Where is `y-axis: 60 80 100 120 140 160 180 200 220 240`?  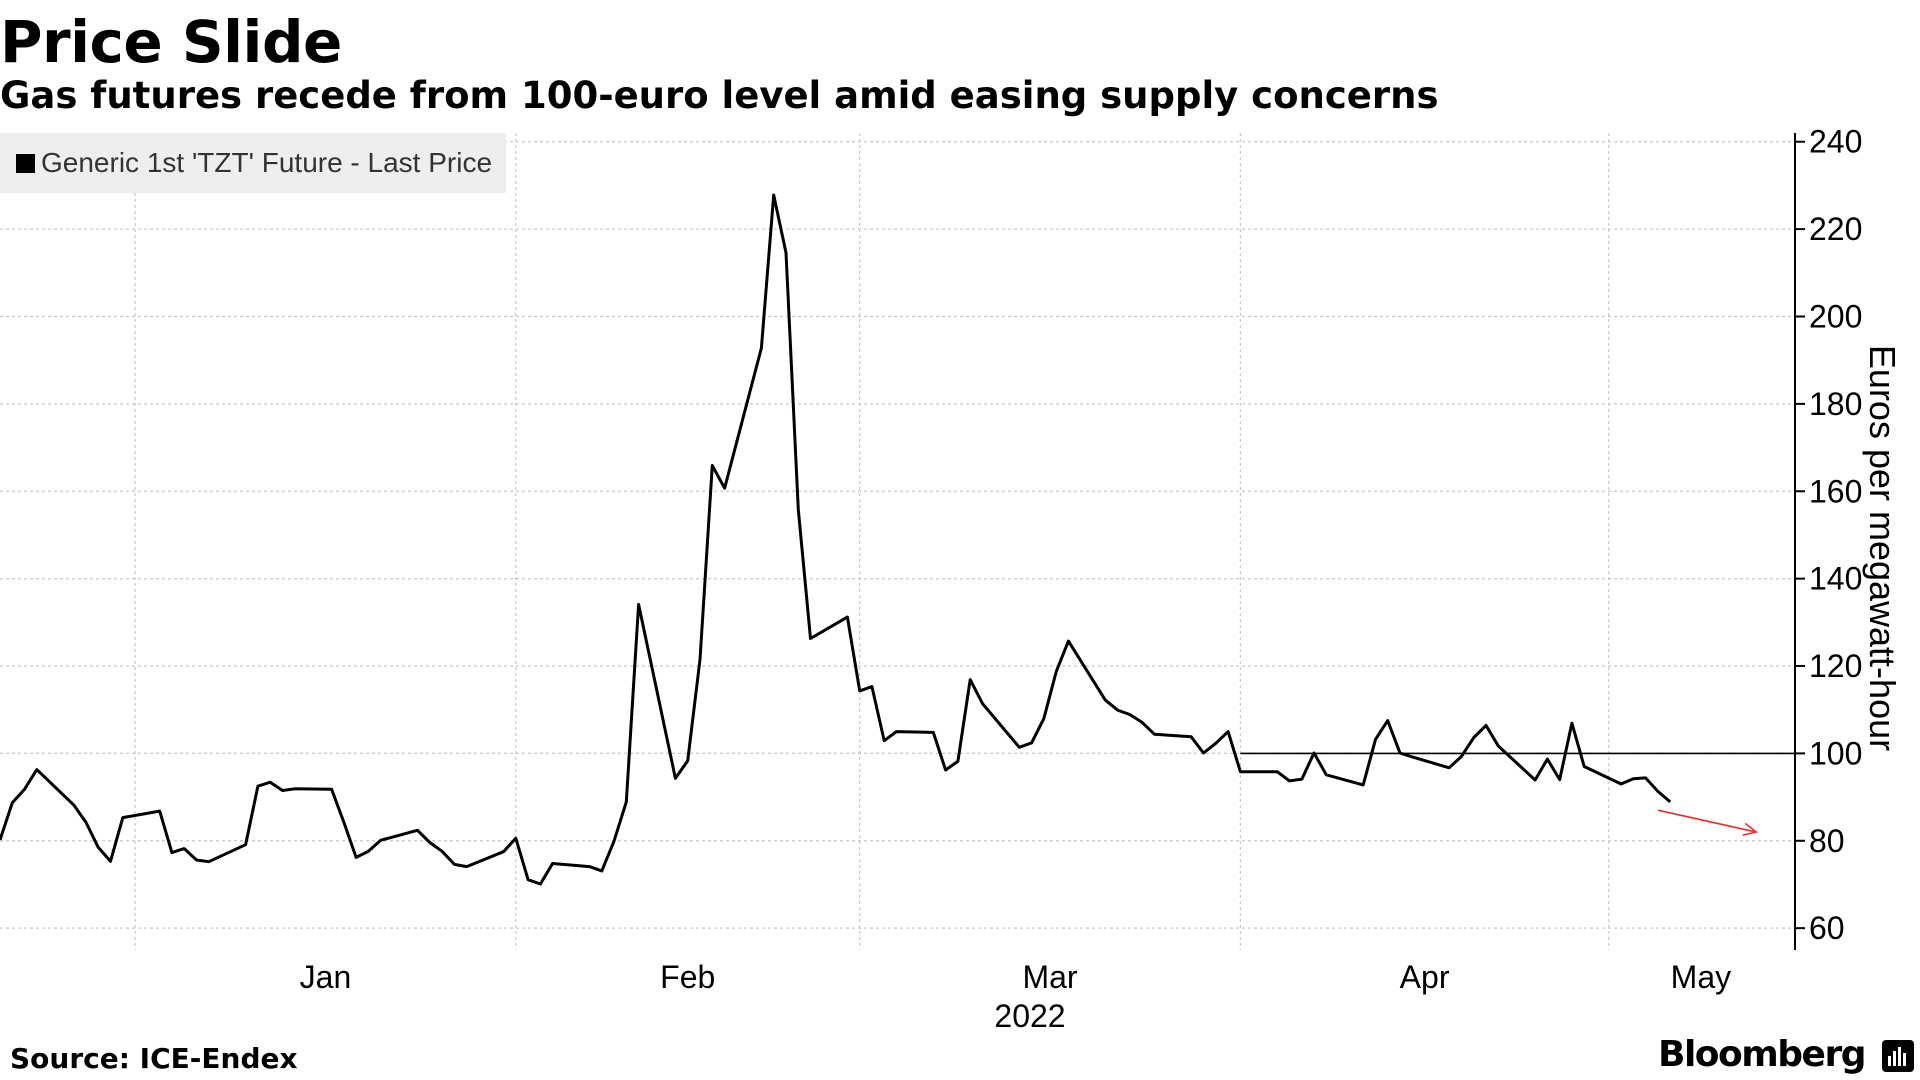
y-axis: 60 80 100 120 140 160 180 200 220 240 is located at coordinates (1828, 537).